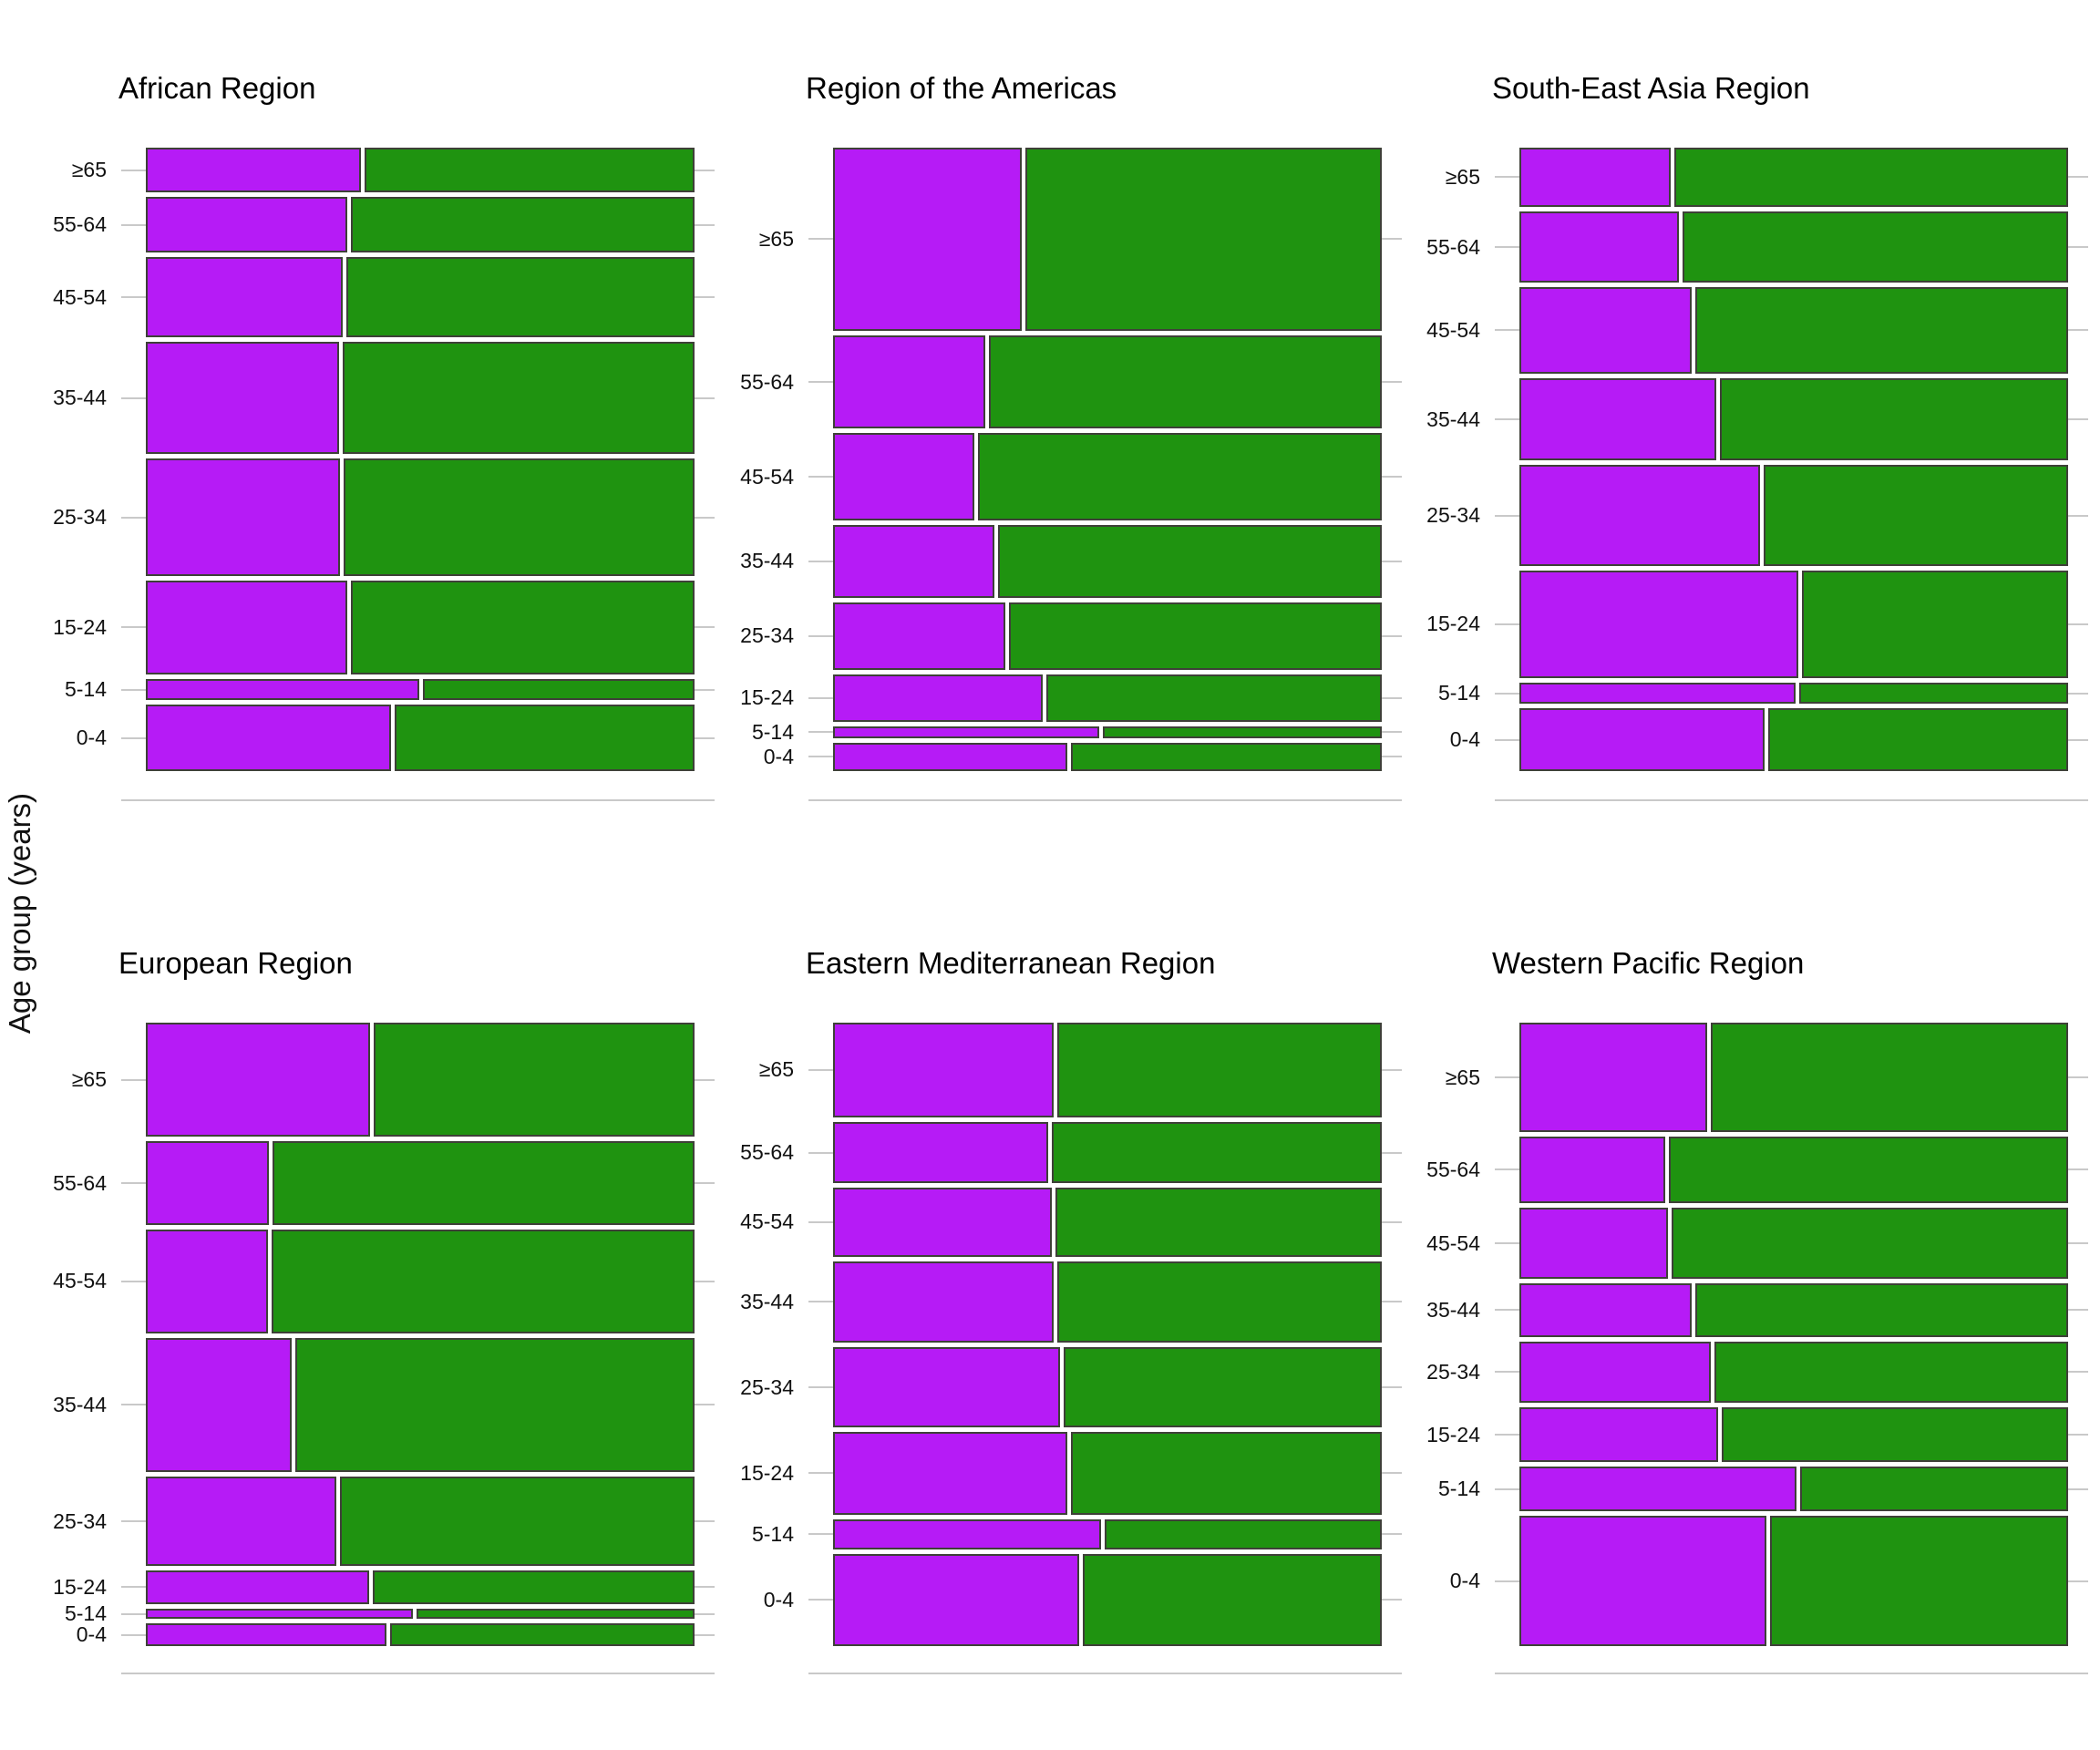  I want to click on age-tick-label: 0-4, so click(92, 738).